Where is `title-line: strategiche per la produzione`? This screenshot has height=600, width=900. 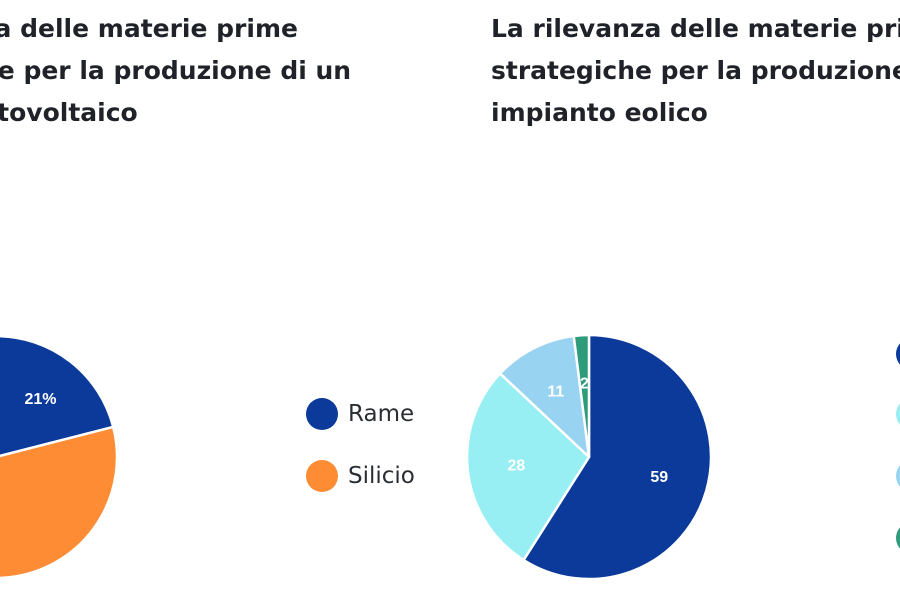
title-line: strategiche per la produzione is located at coordinates (695, 70).